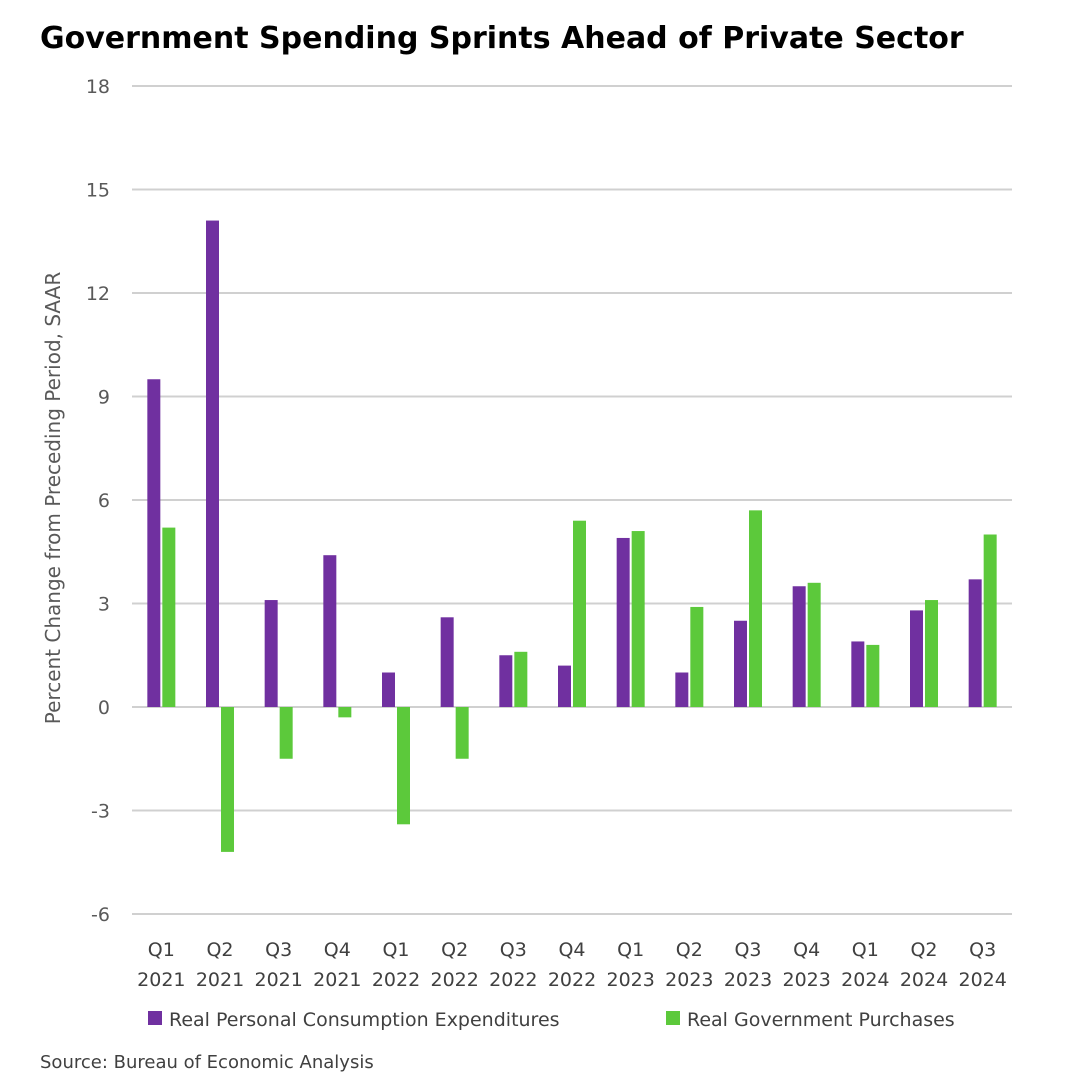 The height and width of the screenshot is (1088, 1068). What do you see at coordinates (207, 1062) in the screenshot?
I see `source-note: Source: Bureau of Economic Analysis` at bounding box center [207, 1062].